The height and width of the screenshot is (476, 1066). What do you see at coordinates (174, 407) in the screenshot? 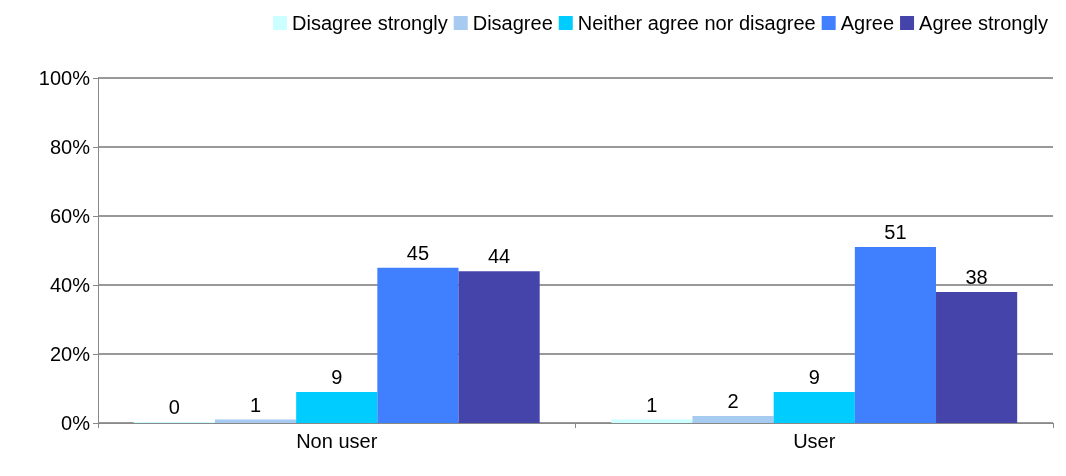
I see `data-label: 0` at bounding box center [174, 407].